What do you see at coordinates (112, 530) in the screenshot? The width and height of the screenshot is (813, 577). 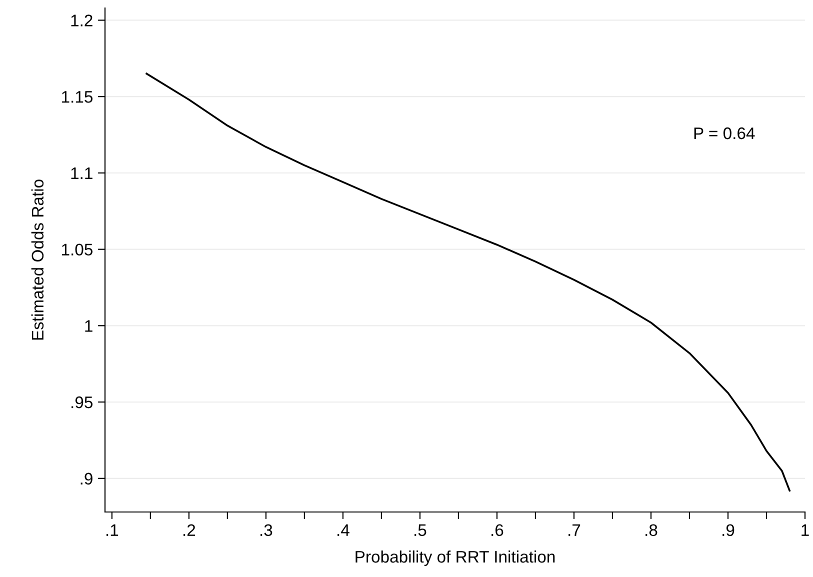 I see `x-tick-label: .1` at bounding box center [112, 530].